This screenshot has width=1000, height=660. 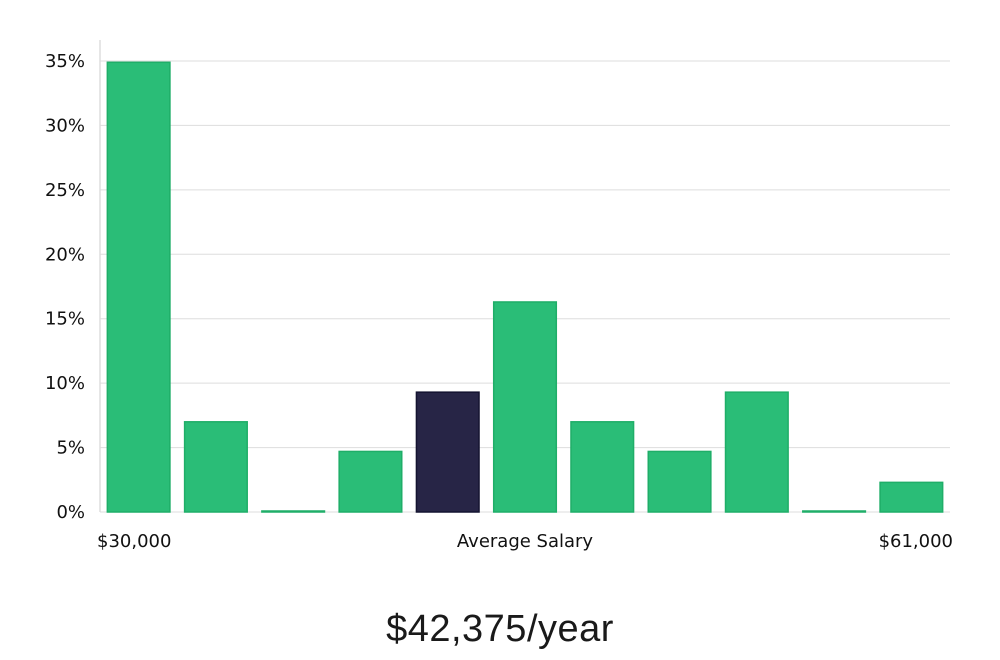 What do you see at coordinates (65, 61) in the screenshot?
I see `y-tick-label: 35%` at bounding box center [65, 61].